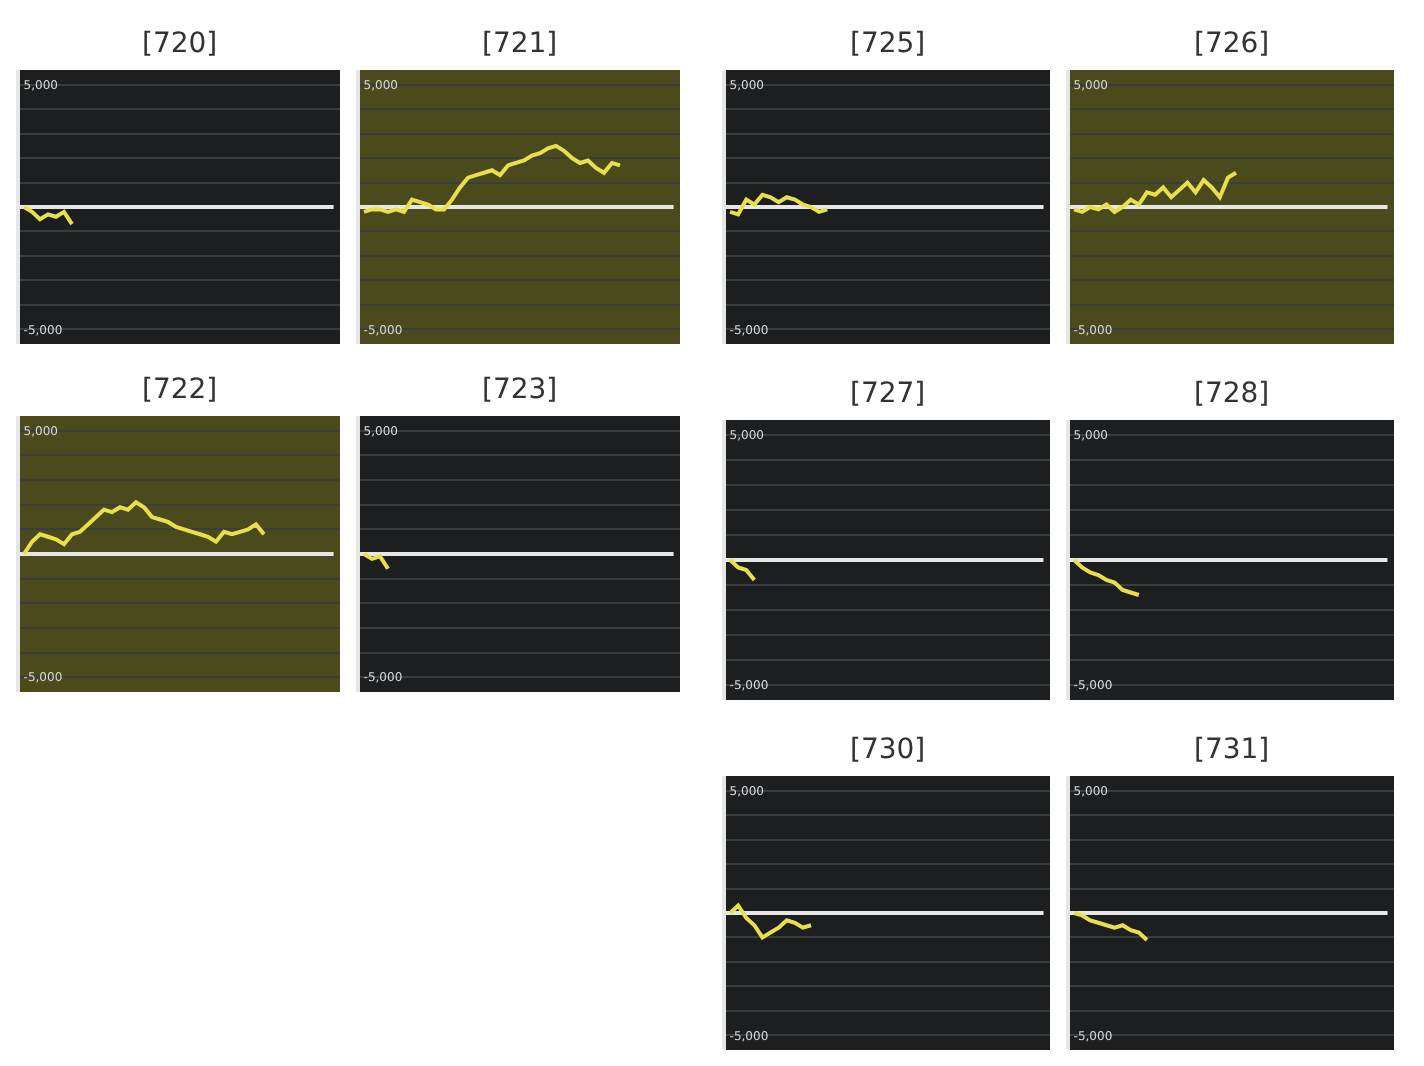 The height and width of the screenshot is (1066, 1424). I want to click on chart-title: [728], so click(1232, 394).